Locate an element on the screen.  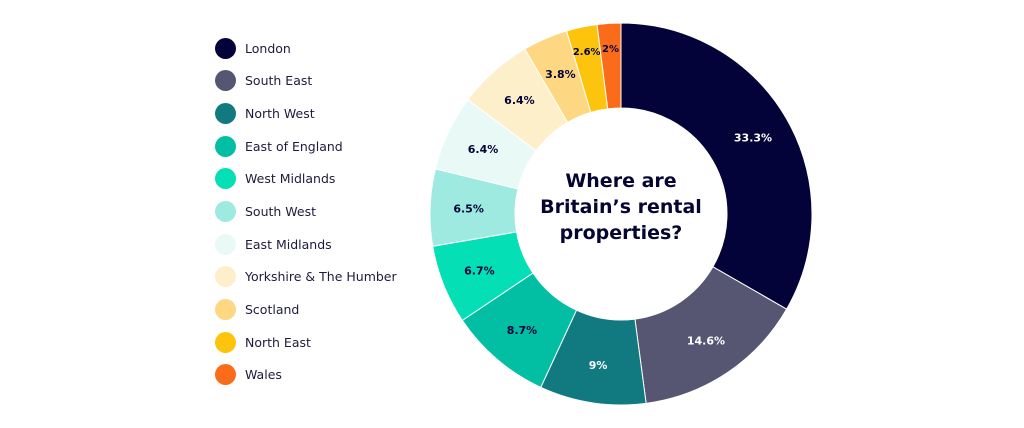
chart-title-line-2: Britain’s rental is located at coordinates (621, 207).